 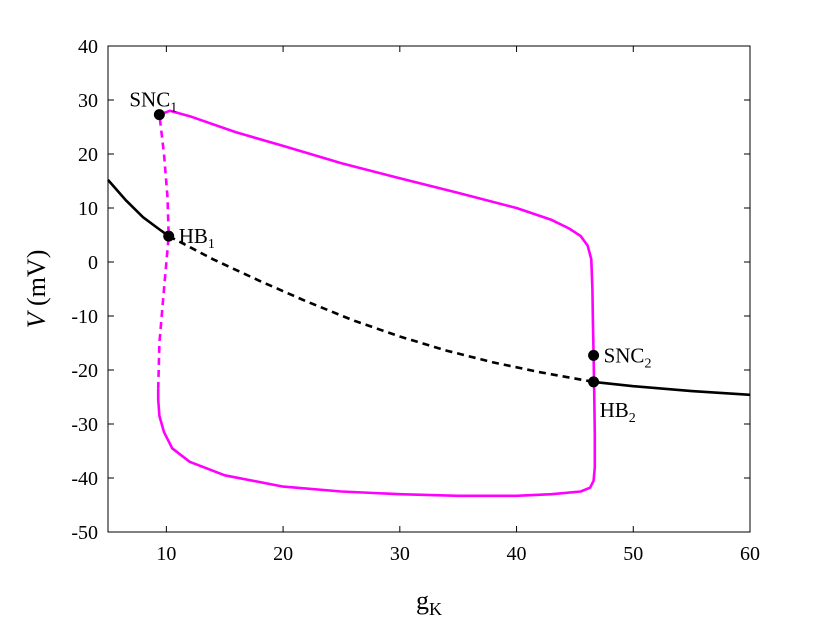 What do you see at coordinates (594, 382) in the screenshot?
I see `bifurcation-point-hb2` at bounding box center [594, 382].